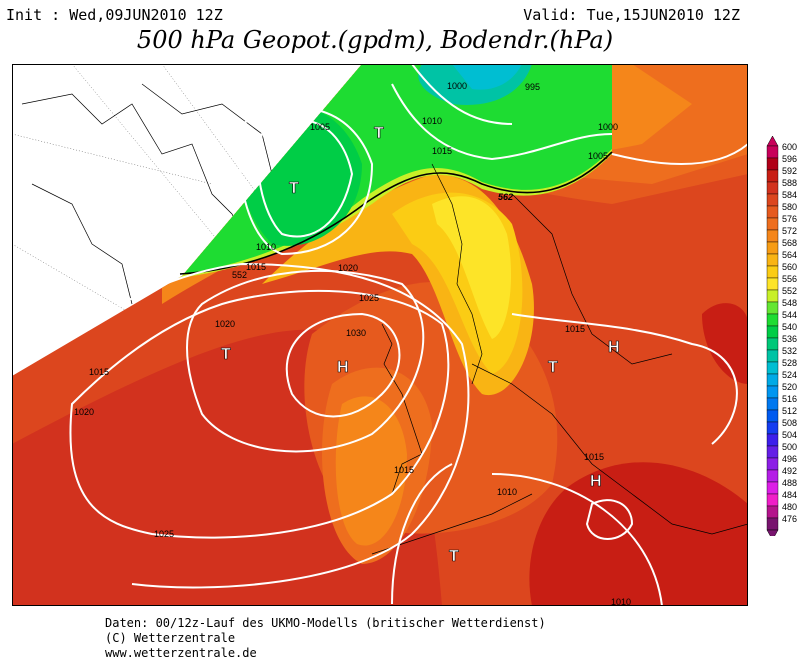  Describe the element at coordinates (772, 141) in the screenshot. I see `legend-arrow-top` at that location.